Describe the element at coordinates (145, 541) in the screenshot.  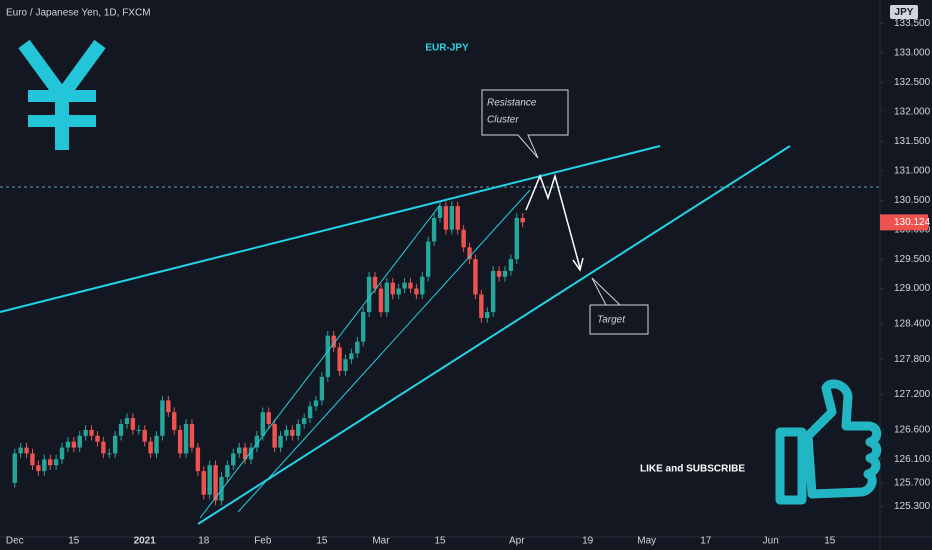
I see `x-tick-label: 2021` at that location.